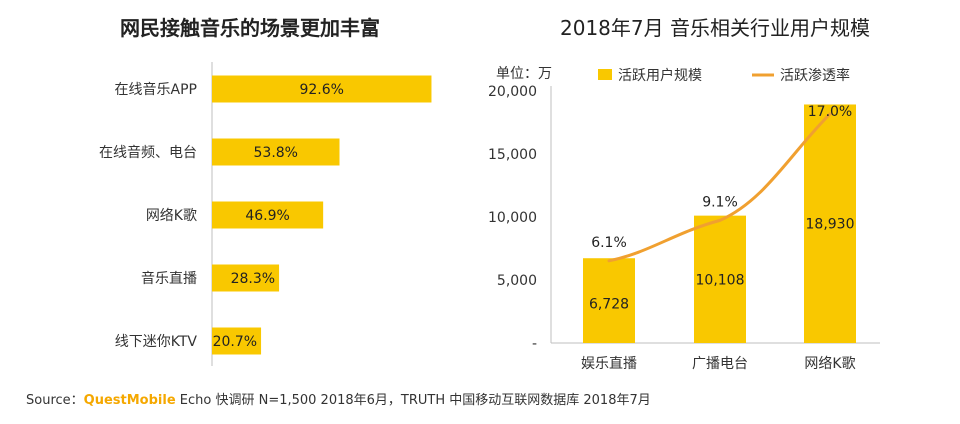 Image resolution: width=960 pixels, height=424 pixels. What do you see at coordinates (715, 28) in the screenshot?
I see `right-chart-title: 2018年7月 音乐相关行业用户规模` at bounding box center [715, 28].